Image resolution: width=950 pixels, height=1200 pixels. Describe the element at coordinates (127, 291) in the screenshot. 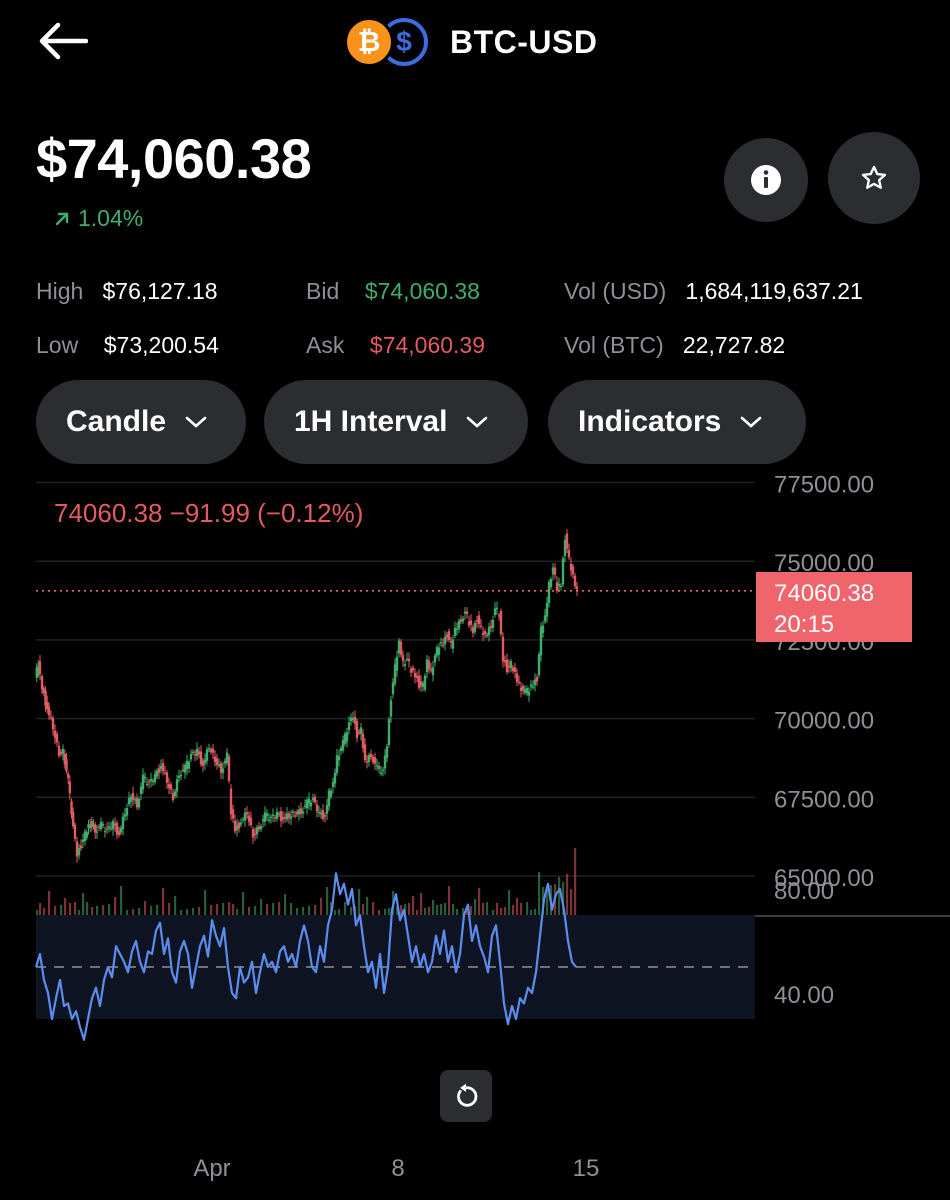

I see `stat-high: High $76,127.18` at that location.